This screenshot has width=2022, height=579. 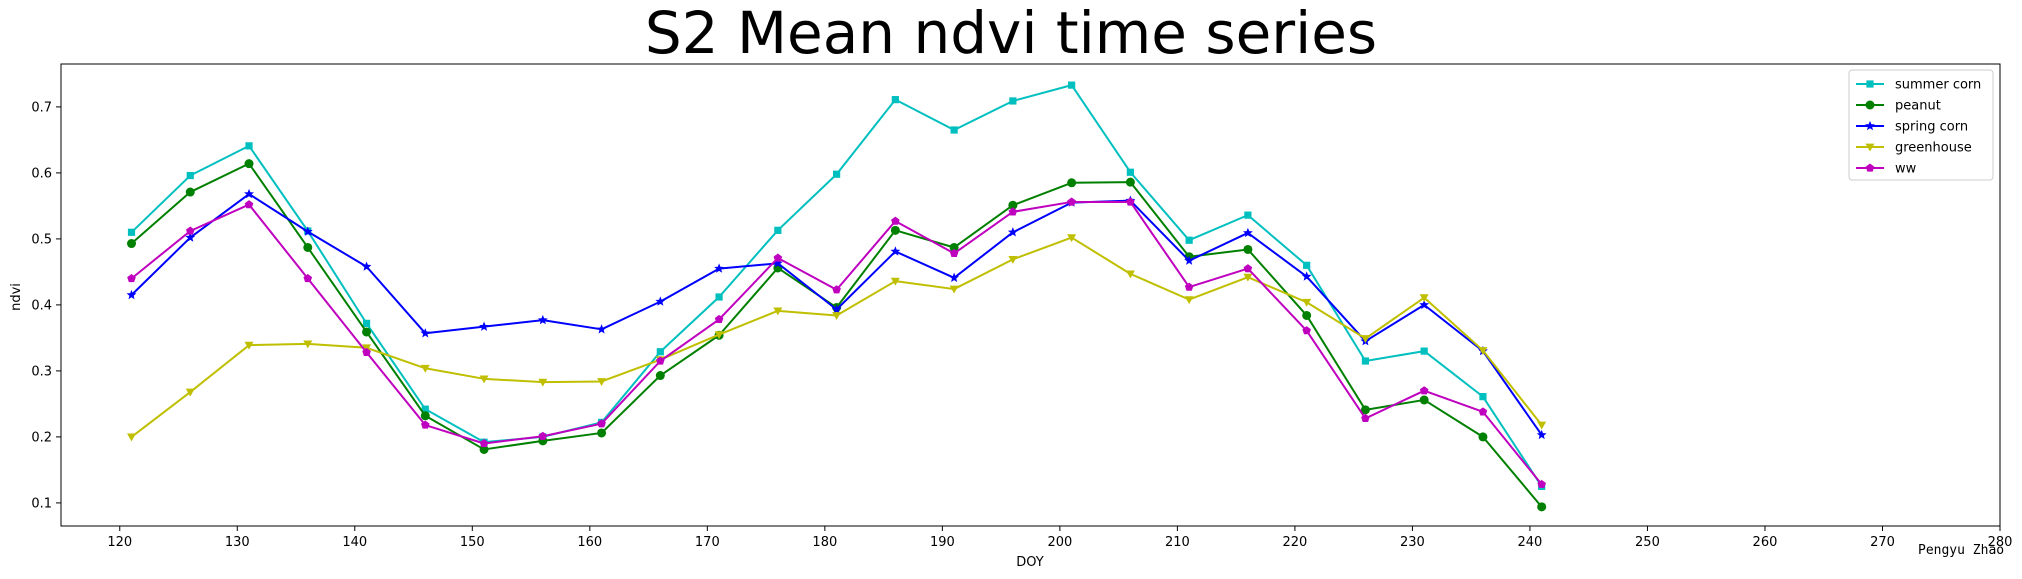 What do you see at coordinates (824, 542) in the screenshot?
I see `x-tick-label: 180` at bounding box center [824, 542].